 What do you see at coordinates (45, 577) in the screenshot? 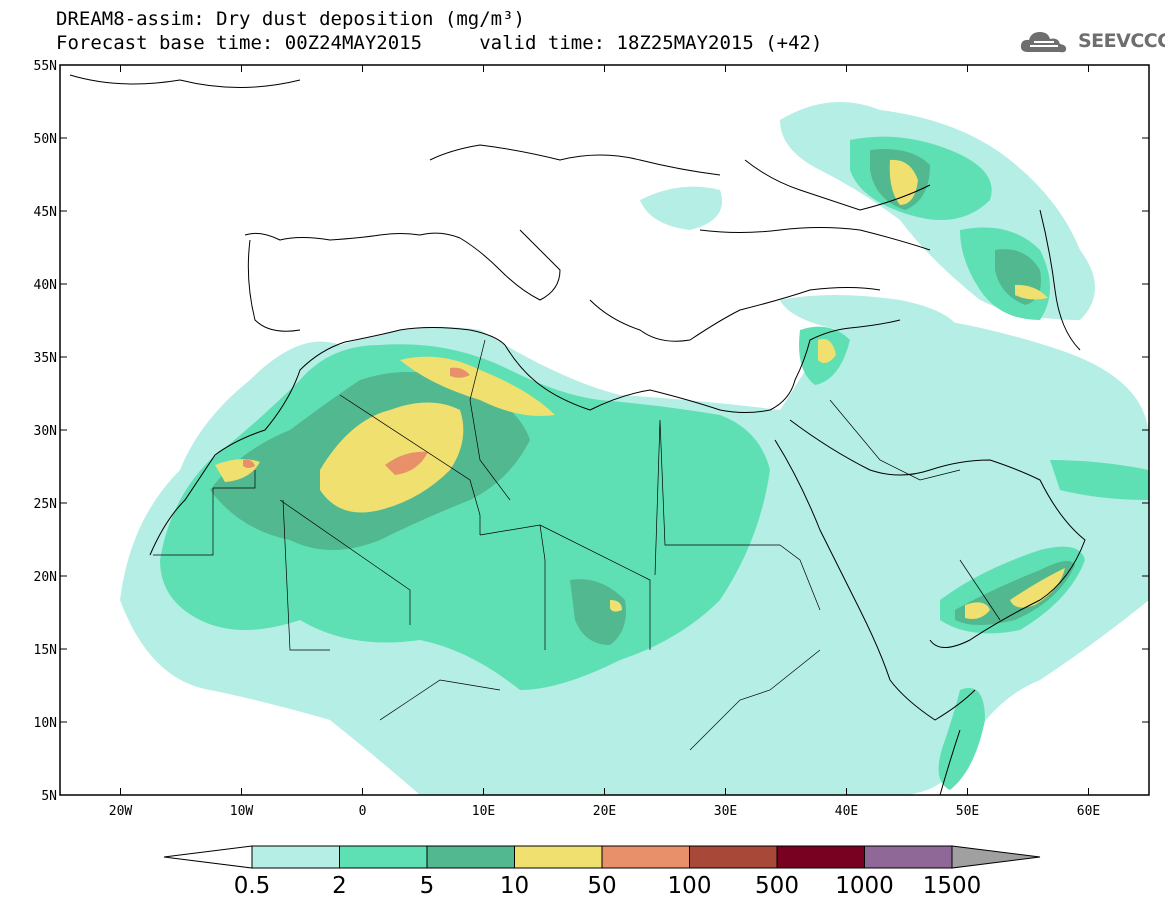
I see `lat-tick-label: 20N` at bounding box center [45, 577].